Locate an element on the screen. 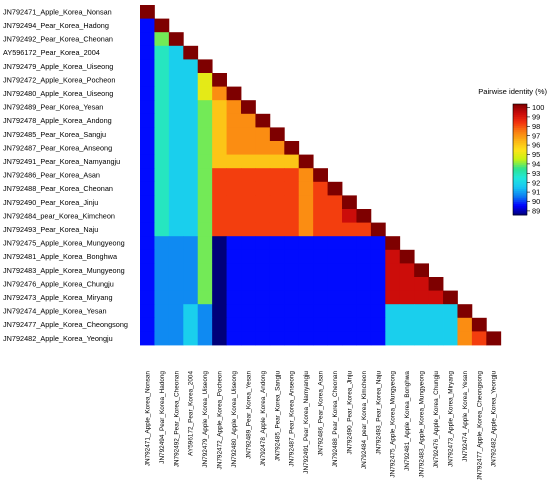  row-label: JN792471_Apple_Korea_Nonsan is located at coordinates (57, 11).